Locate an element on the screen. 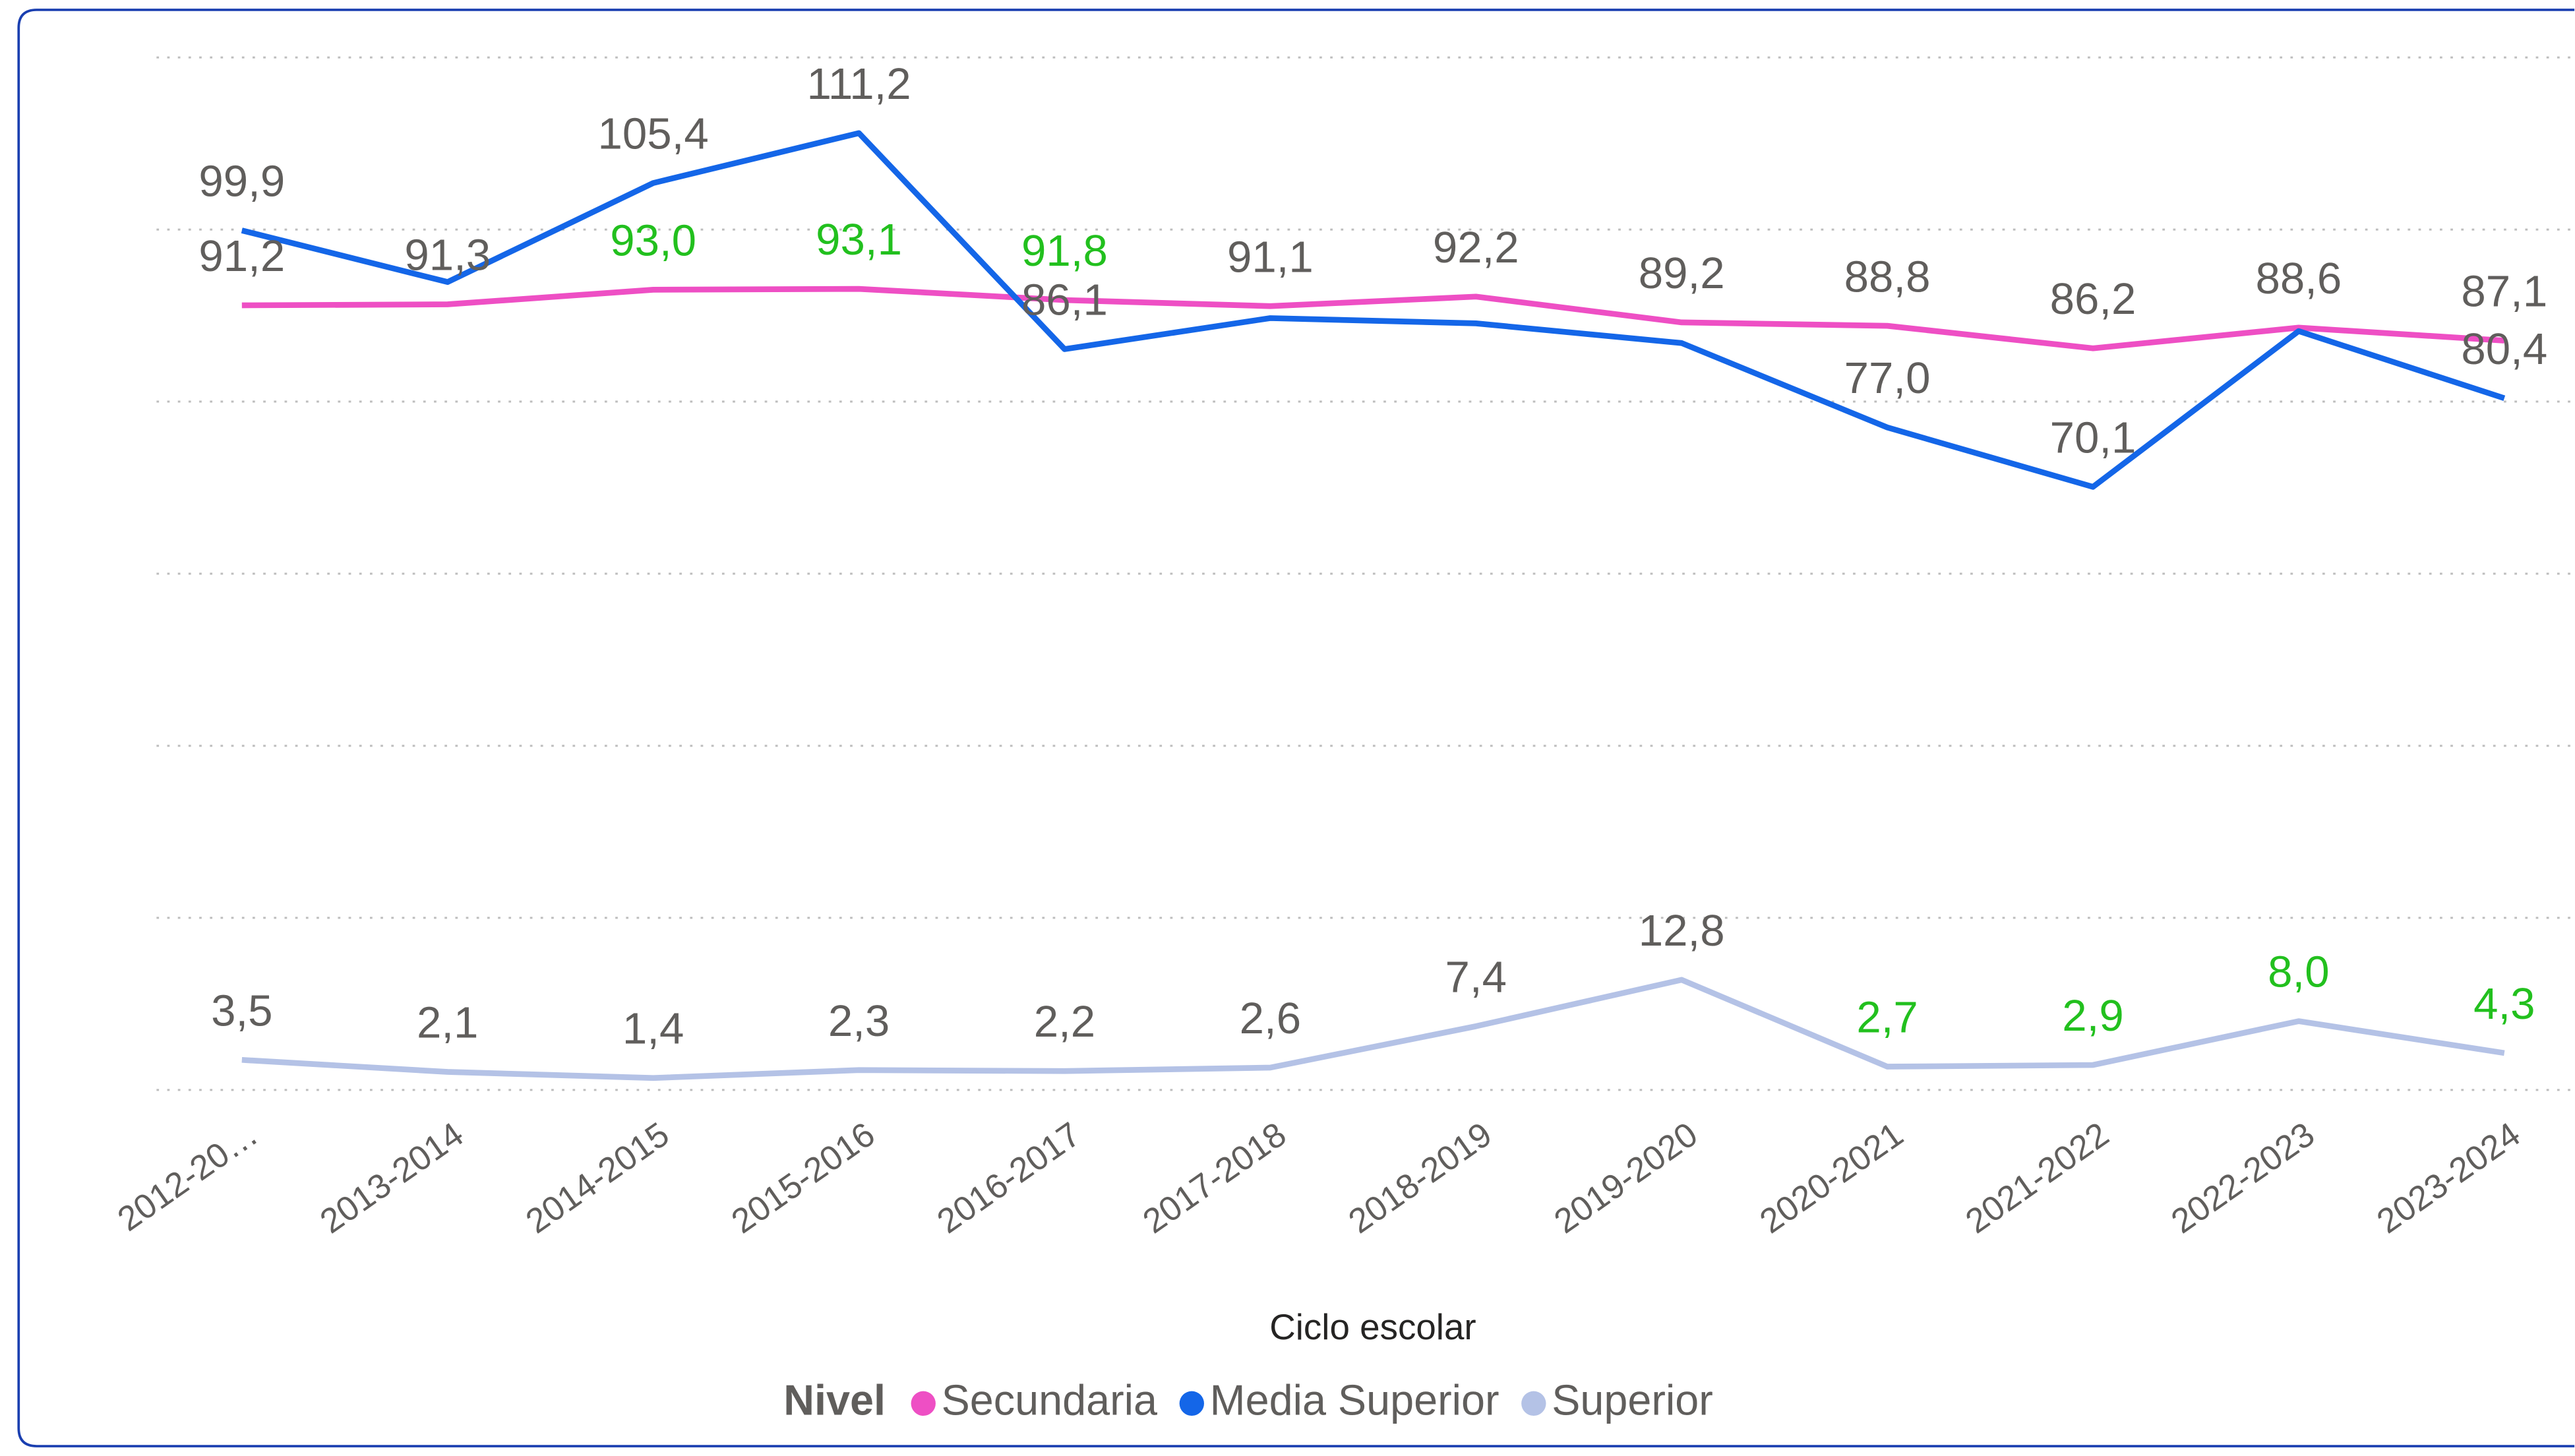 This screenshot has height=1456, width=2575. data-label: 105,4 is located at coordinates (653, 134).